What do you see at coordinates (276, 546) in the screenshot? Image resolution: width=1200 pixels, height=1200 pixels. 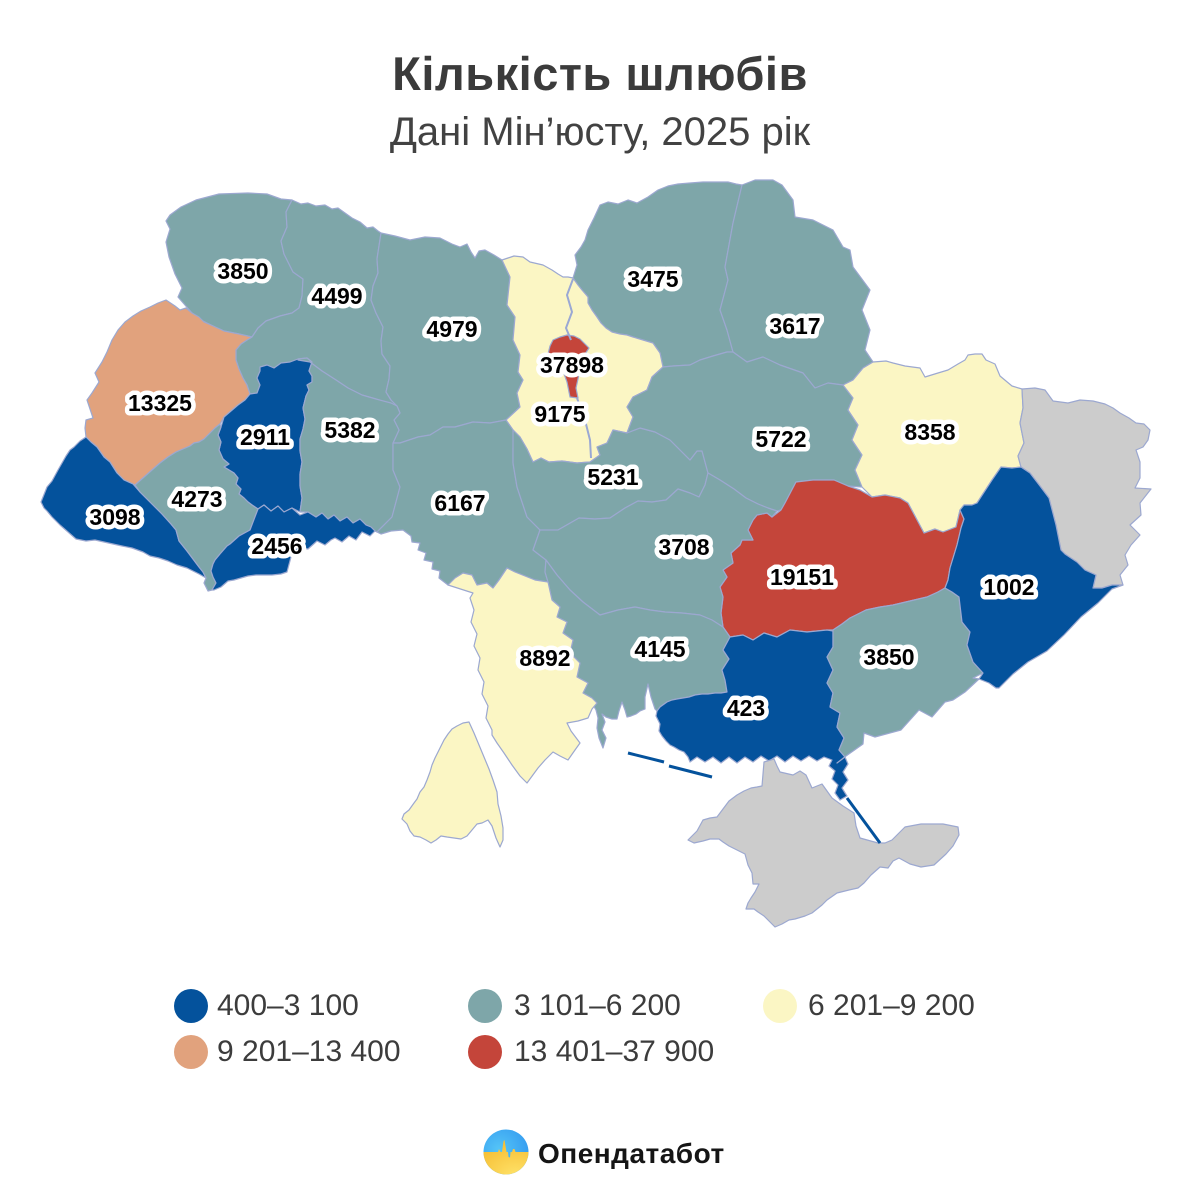 I see `svg-text: 2456` at bounding box center [276, 546].